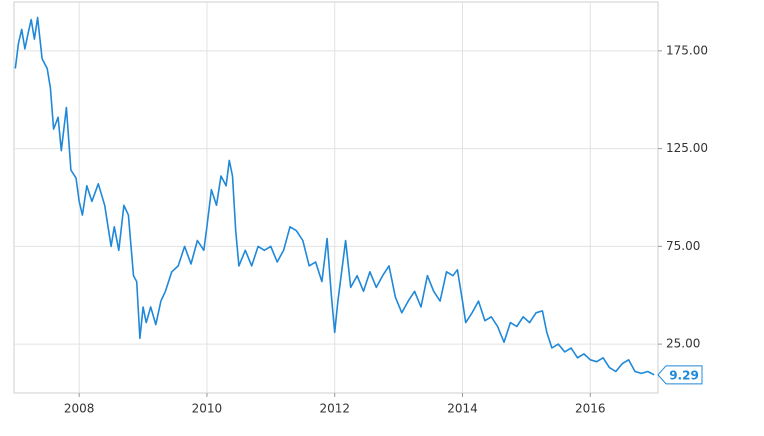  I want to click on y-tick-label: 25.00, so click(683, 344).